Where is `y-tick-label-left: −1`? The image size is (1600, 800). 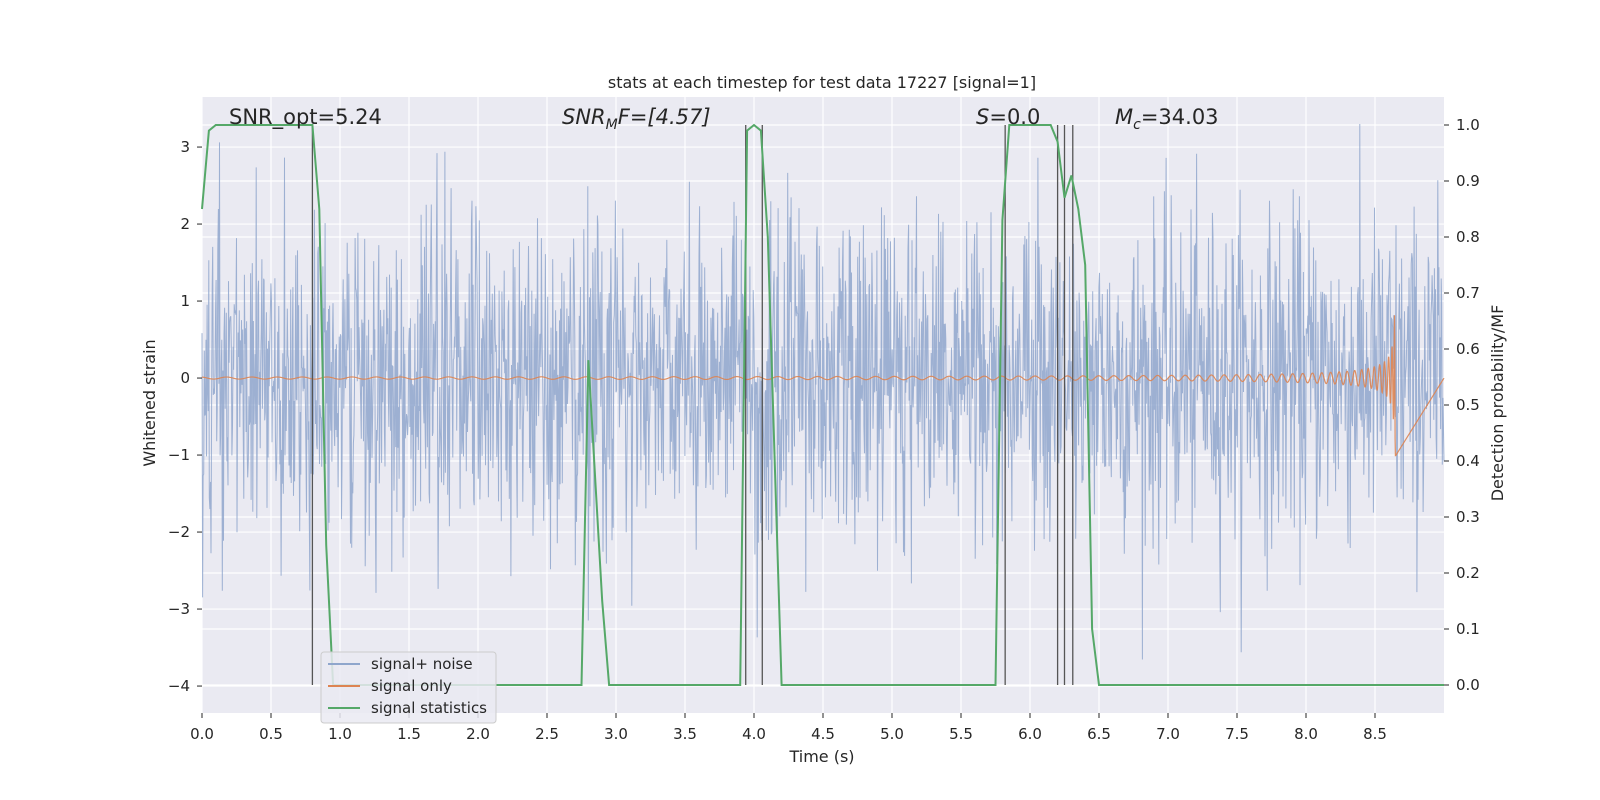
y-tick-label-left: −1 is located at coordinates (179, 455).